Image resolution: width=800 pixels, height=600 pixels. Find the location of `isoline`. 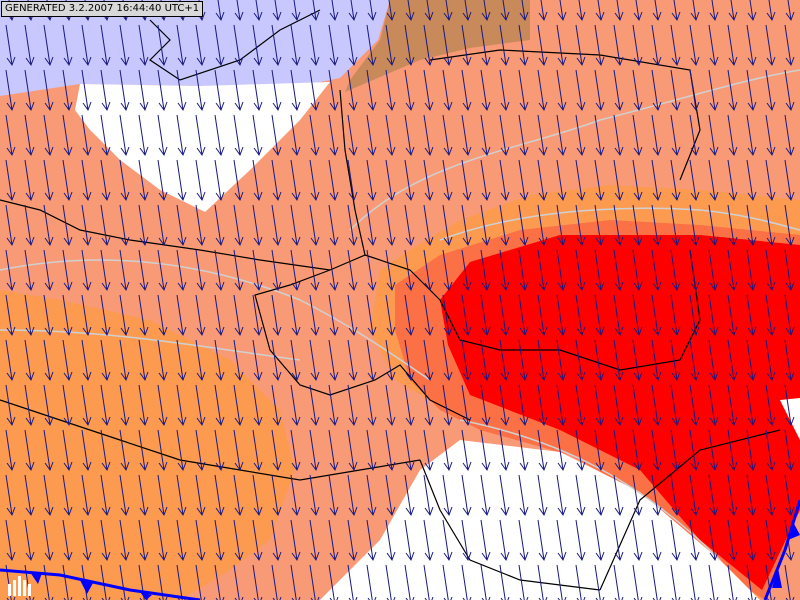

isoline is located at coordinates (215, 320).